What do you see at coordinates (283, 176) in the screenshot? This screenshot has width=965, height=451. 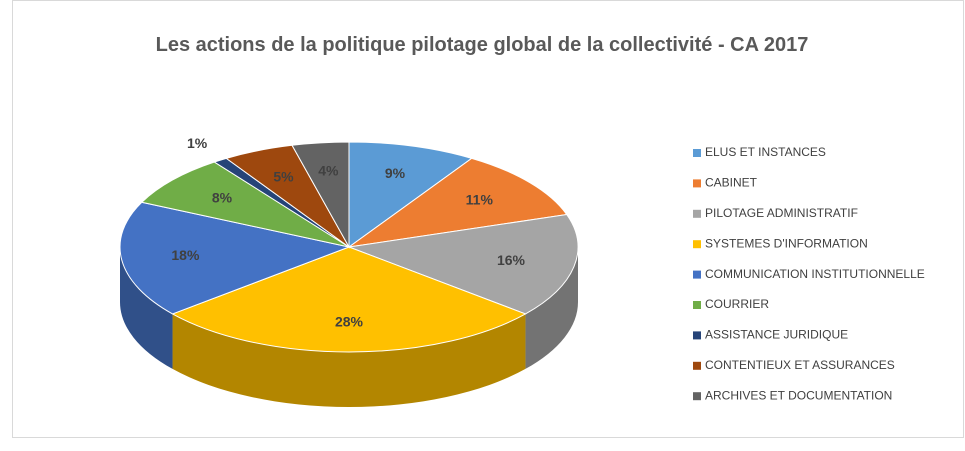 I see `data-label: 5%` at bounding box center [283, 176].